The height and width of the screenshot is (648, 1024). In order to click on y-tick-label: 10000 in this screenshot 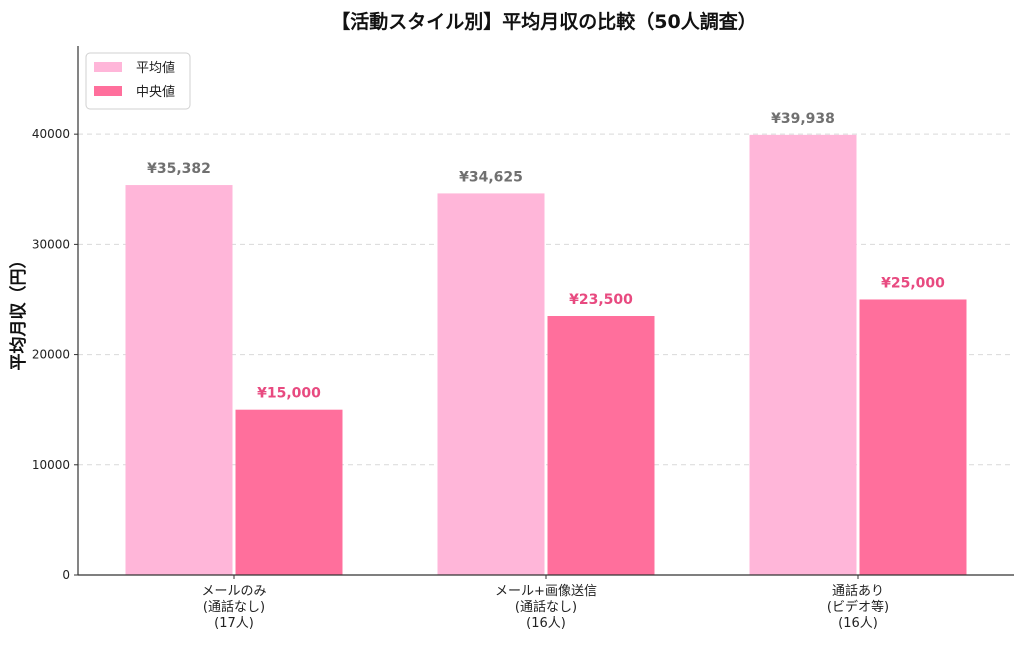, I will do `click(51, 465)`.